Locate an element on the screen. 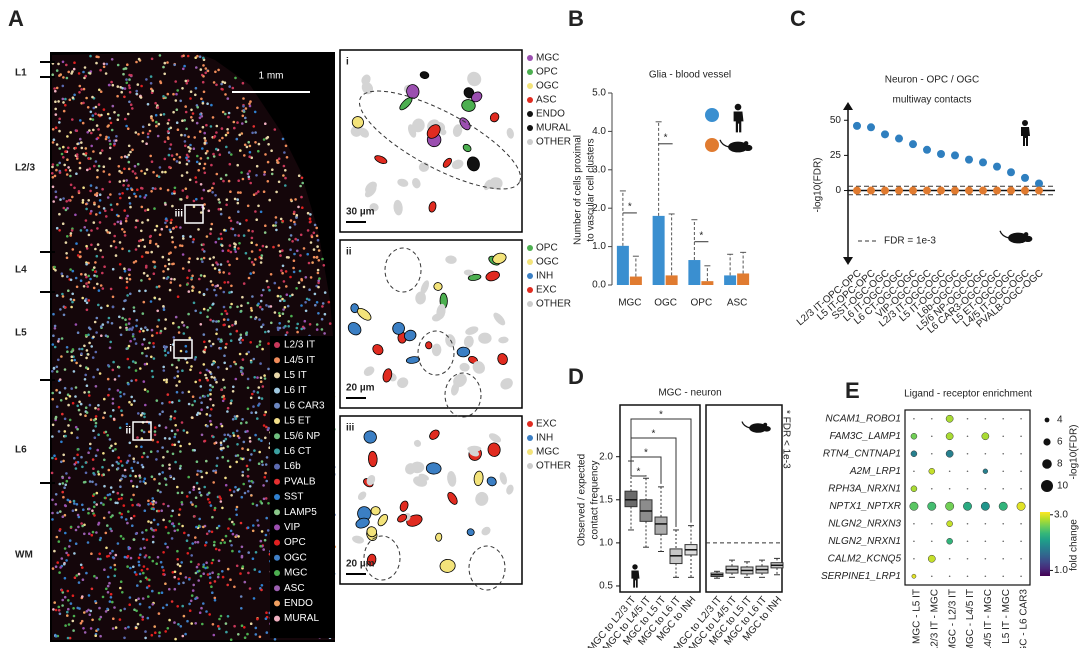 Image resolution: width=1080 pixels, height=648 pixels. legend-swatch is located at coordinates (530, 86).